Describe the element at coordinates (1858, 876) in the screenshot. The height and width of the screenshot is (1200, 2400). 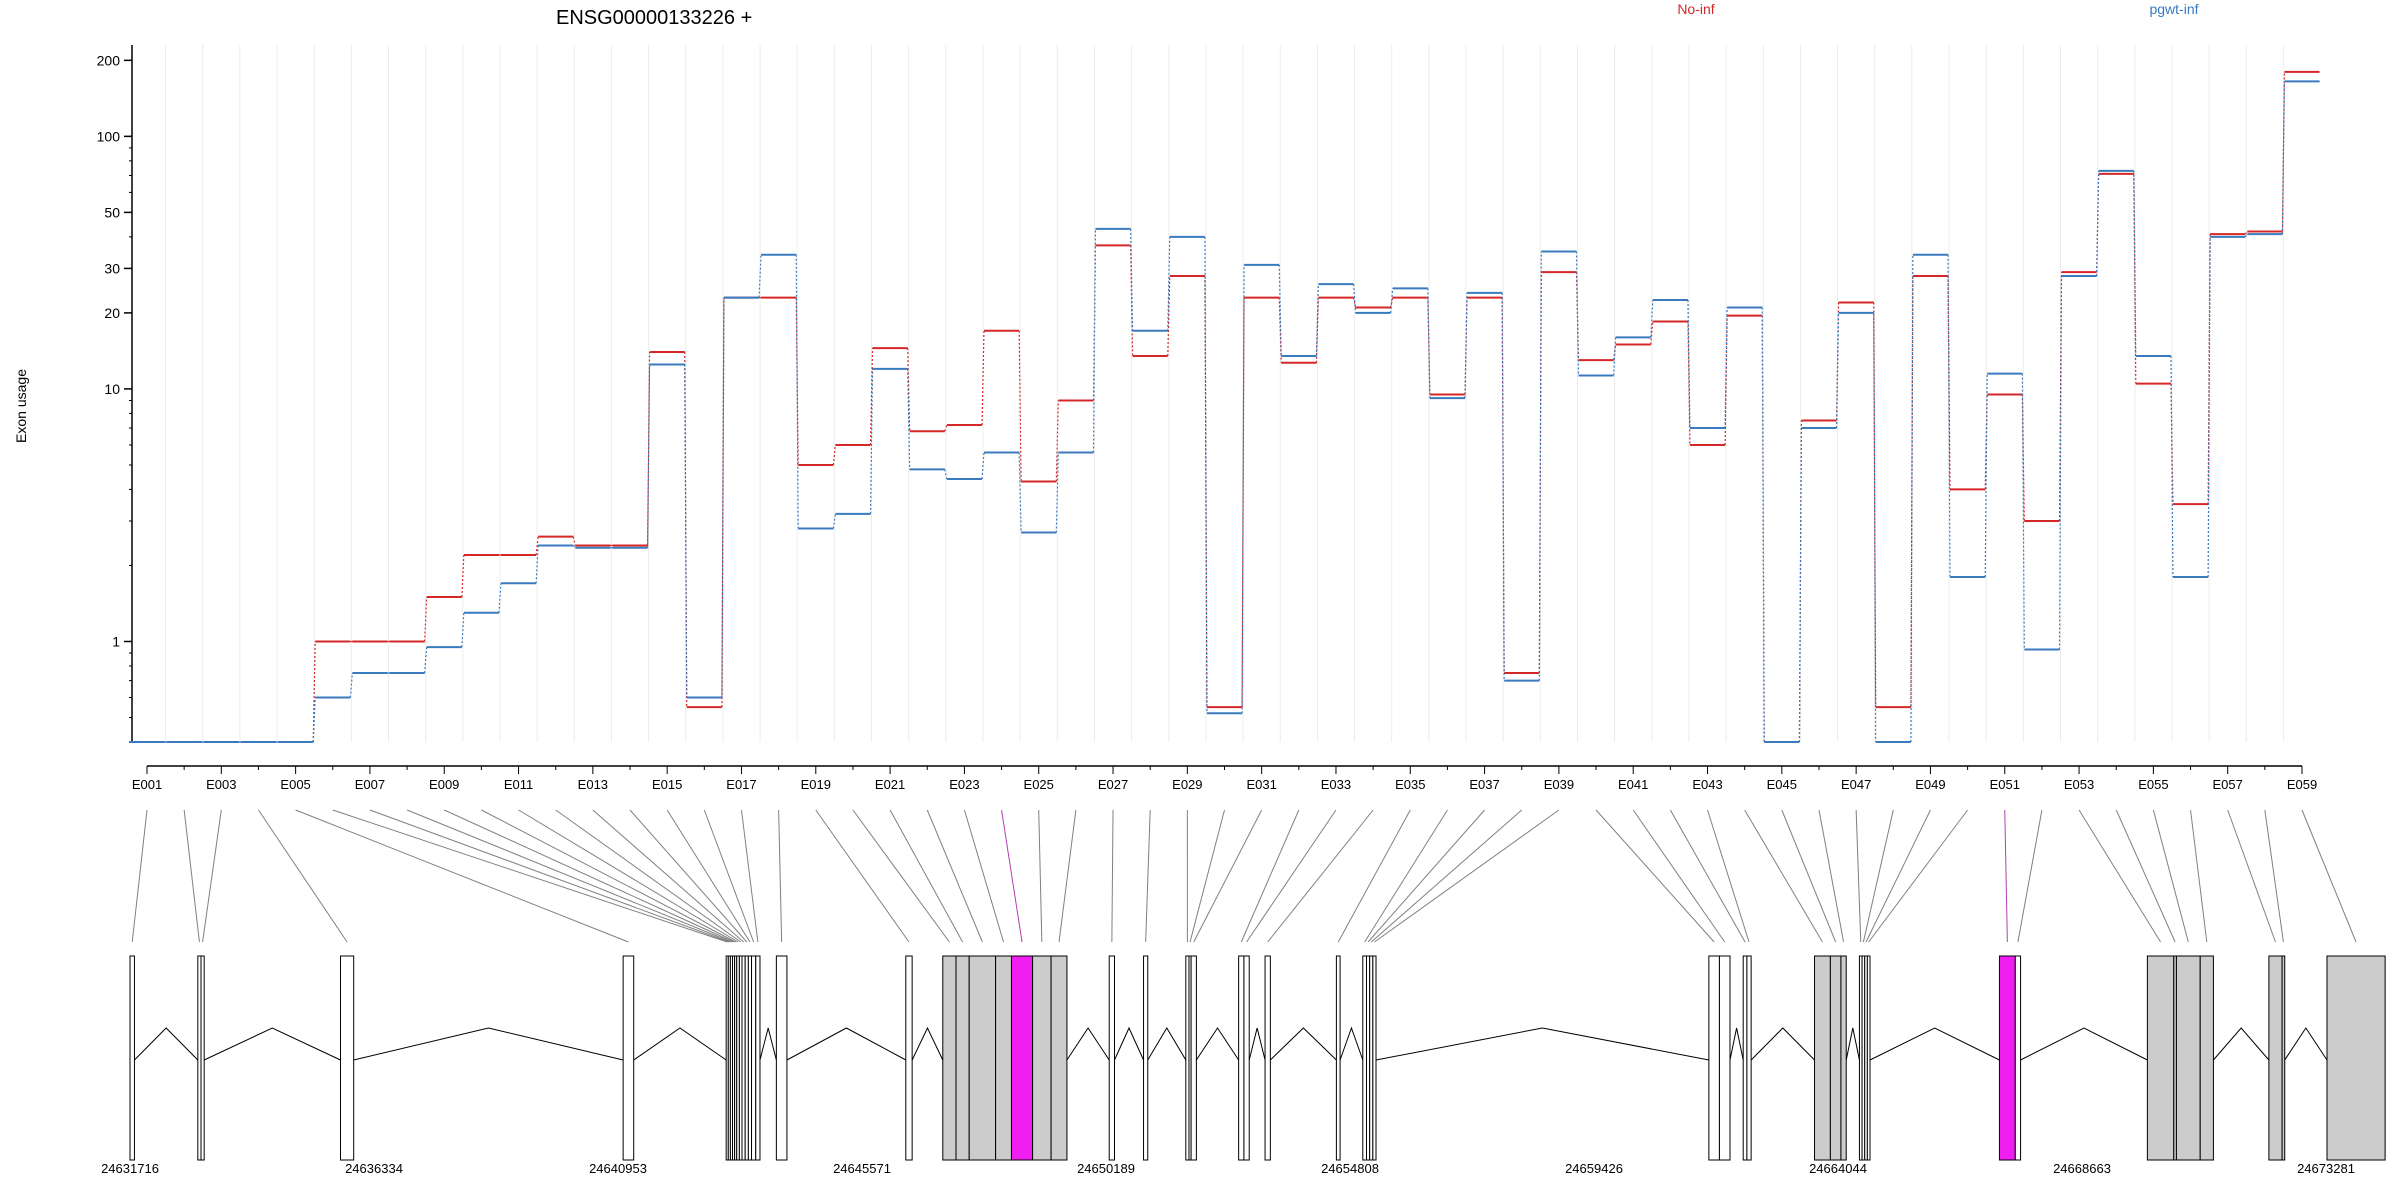
I see `connector-E047` at that location.